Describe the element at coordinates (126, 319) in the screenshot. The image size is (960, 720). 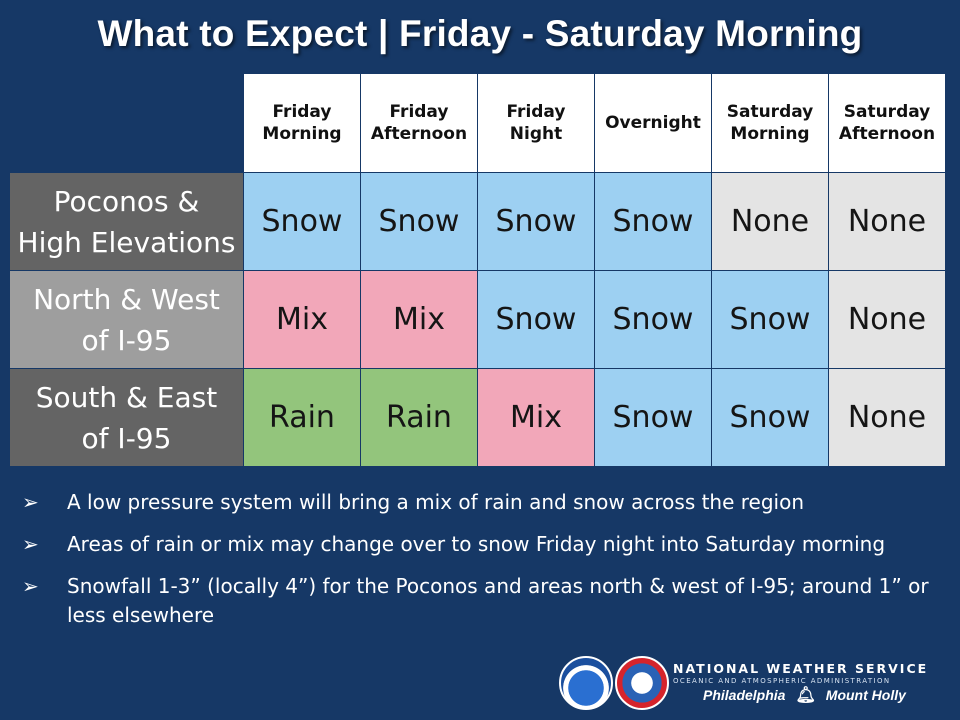
I see `region-label: North & West of I-95` at that location.